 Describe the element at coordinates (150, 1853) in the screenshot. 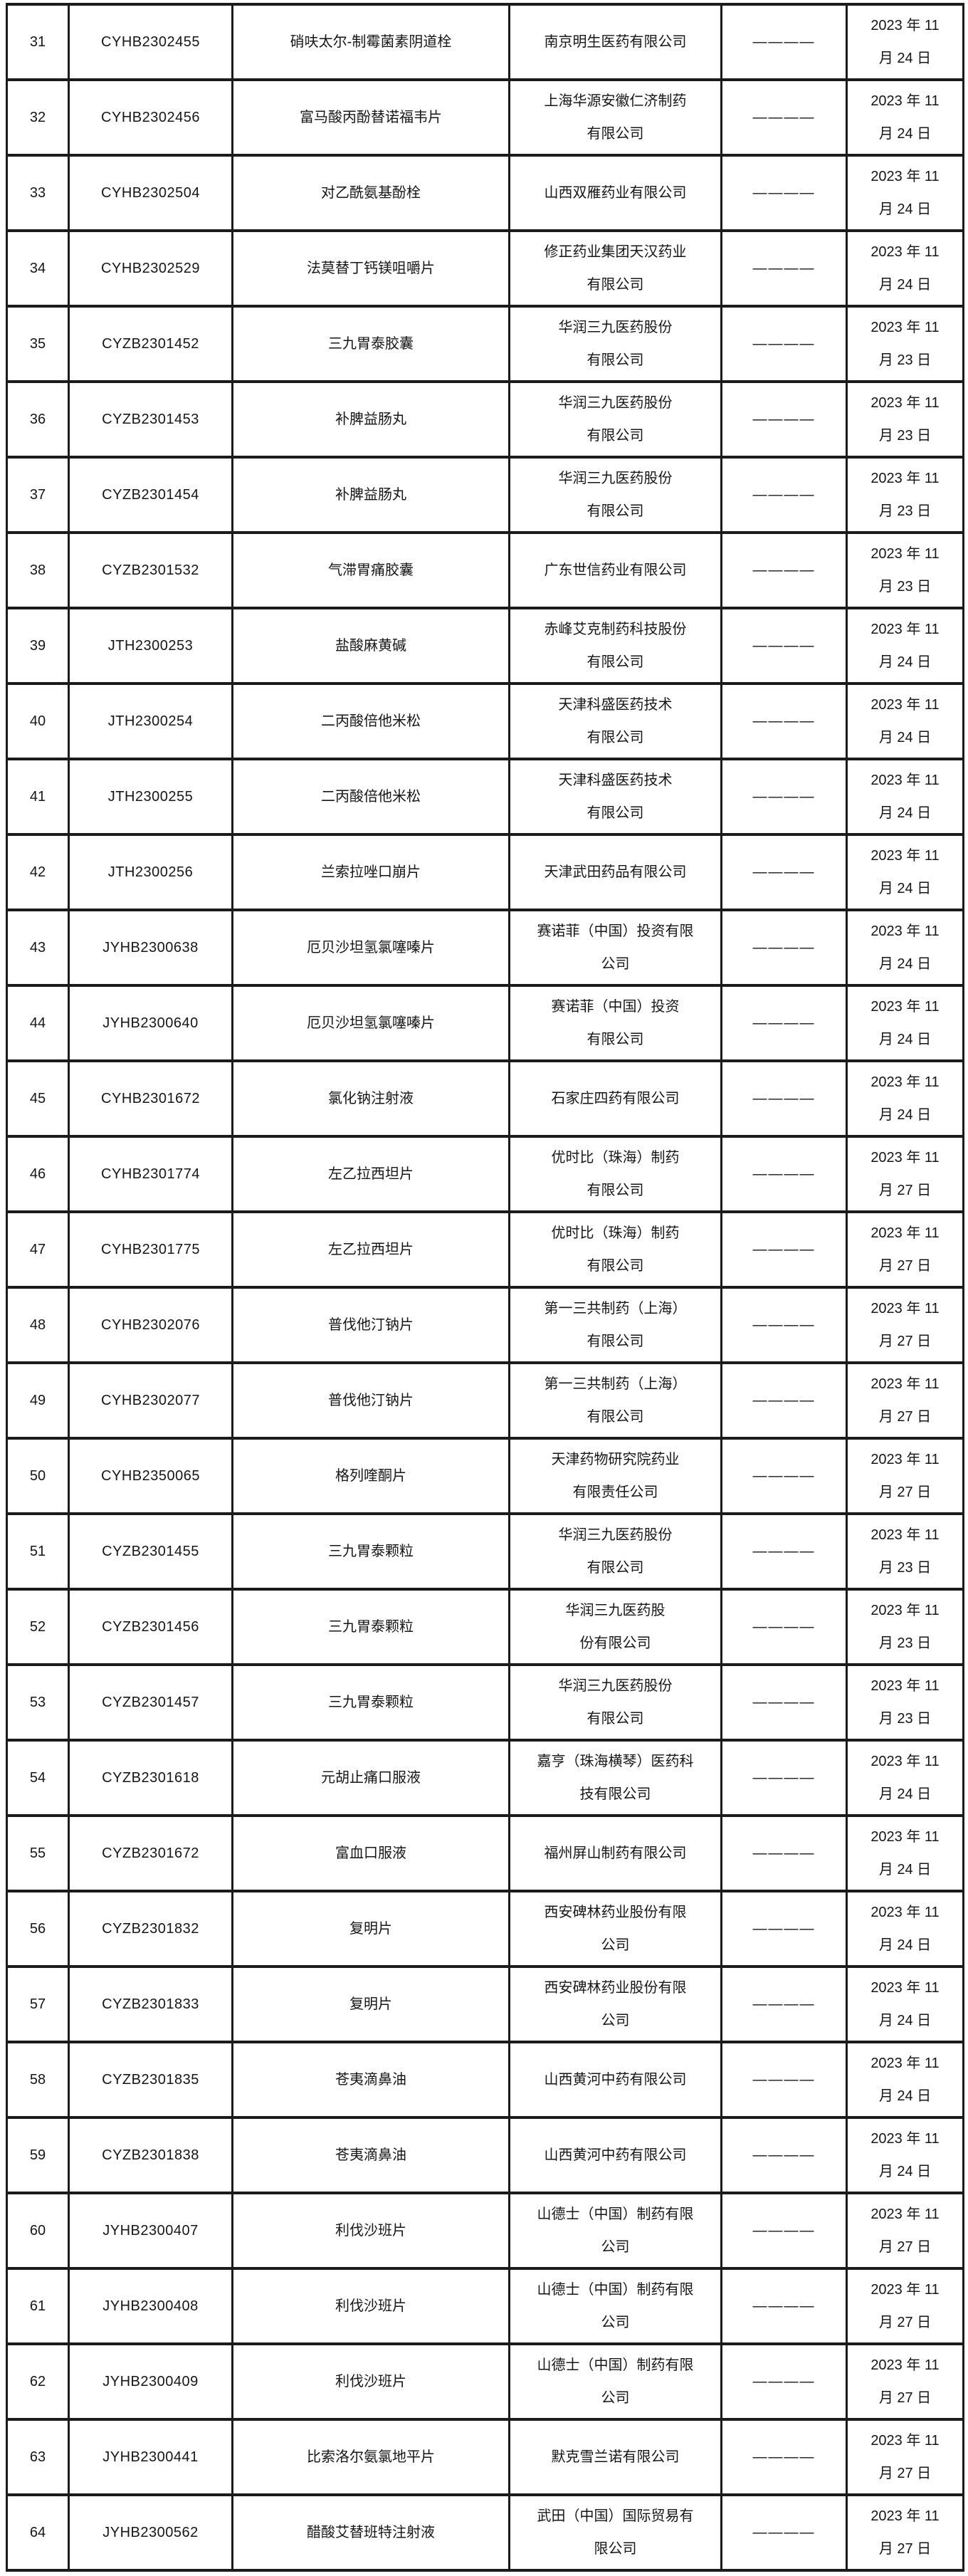

I see `acceptance-number-cell: CYZB2301672` at that location.